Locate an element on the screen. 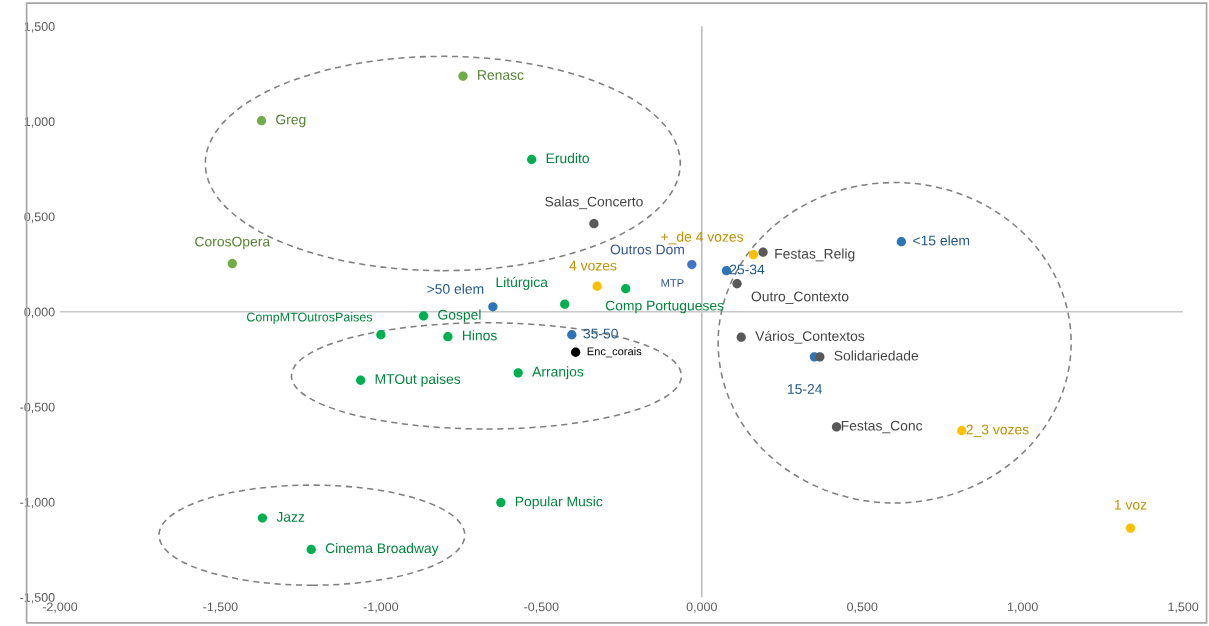 This screenshot has height=626, width=1209. annotation: CorosOpera is located at coordinates (233, 243).